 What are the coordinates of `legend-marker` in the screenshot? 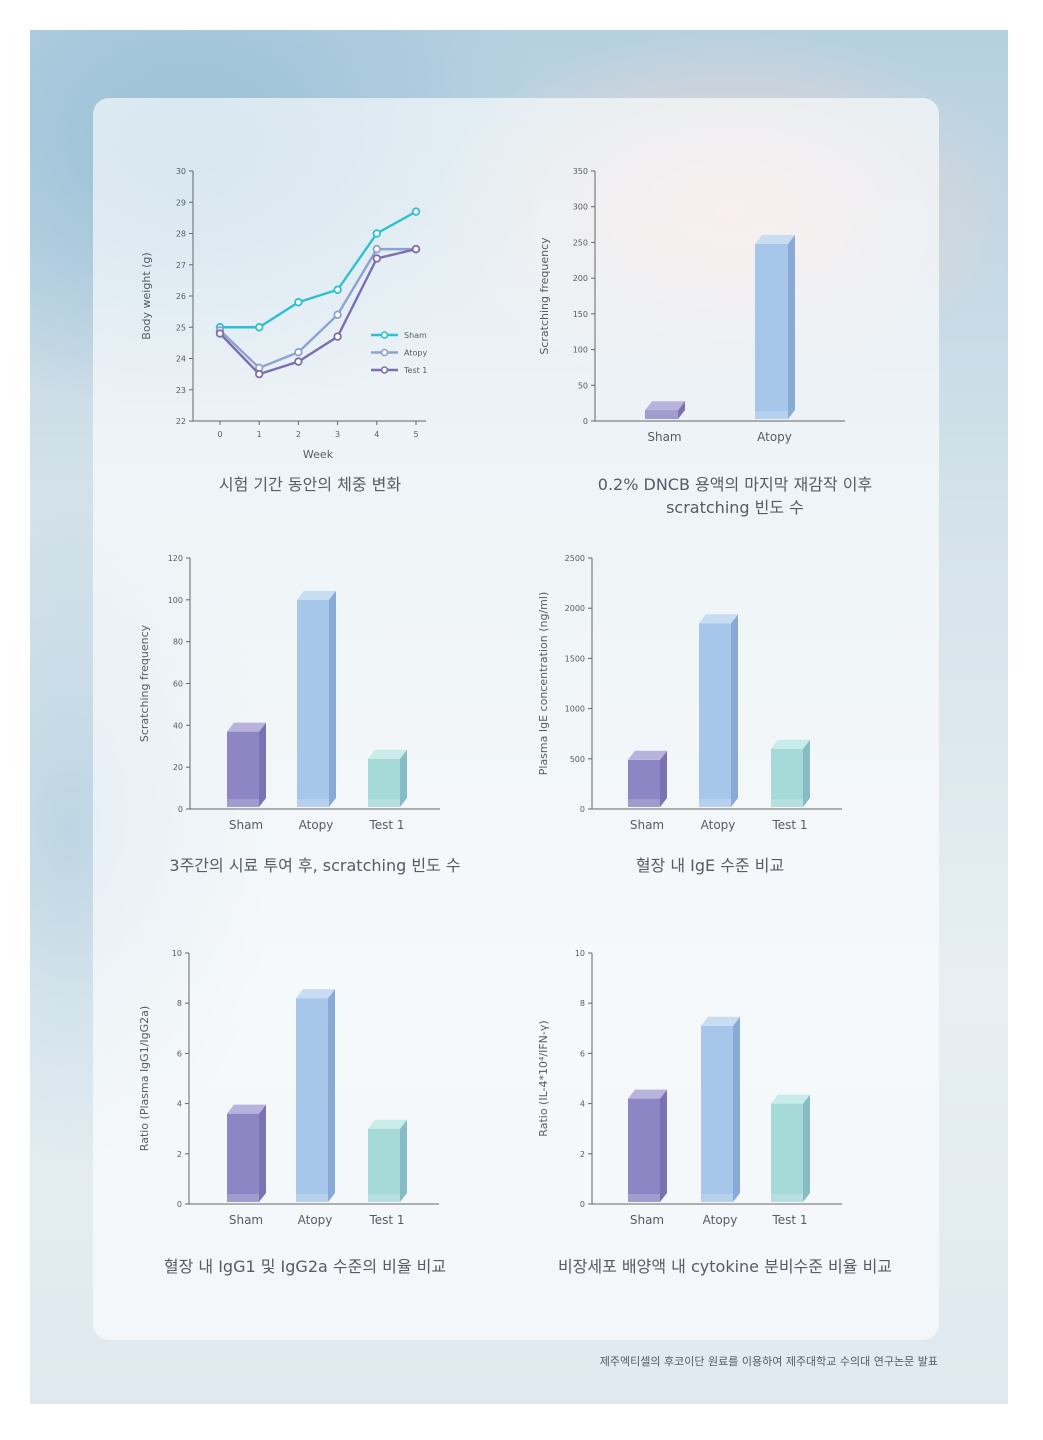 It's located at (384, 370).